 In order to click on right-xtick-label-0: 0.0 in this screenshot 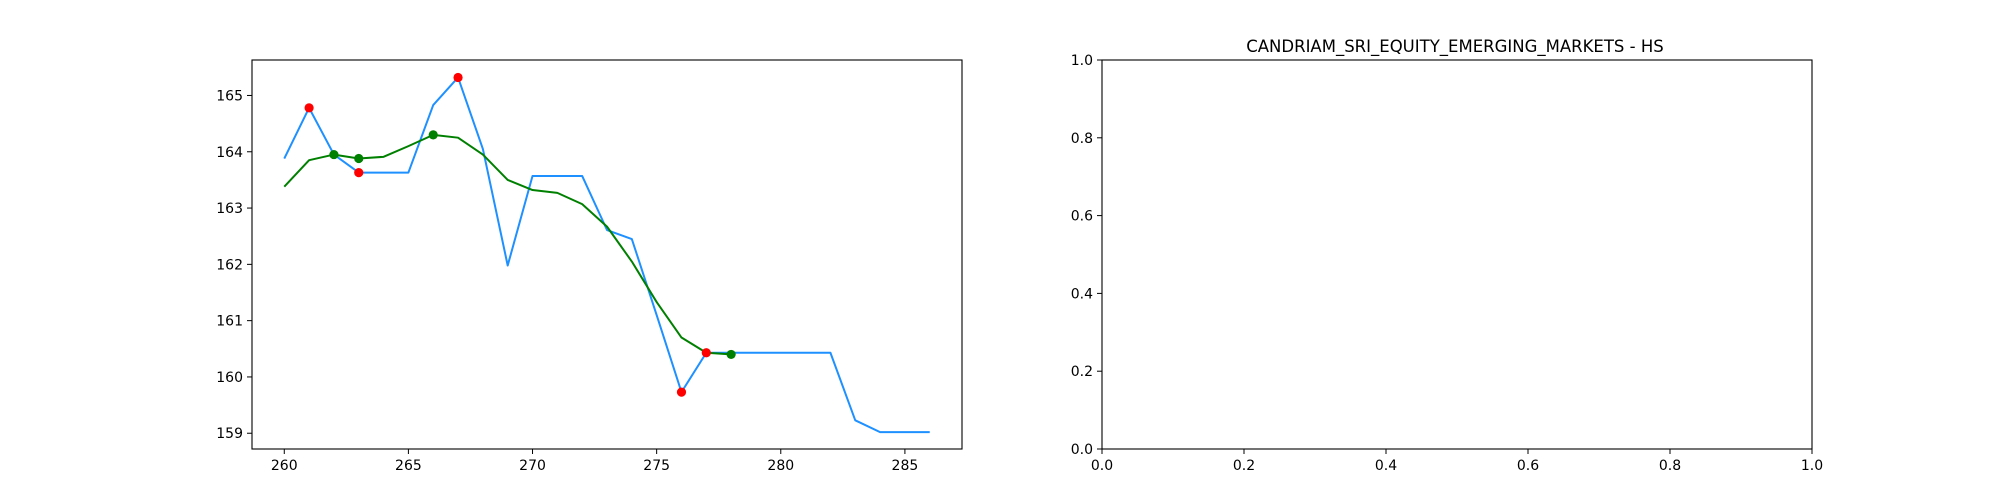, I will do `click(1102, 466)`.